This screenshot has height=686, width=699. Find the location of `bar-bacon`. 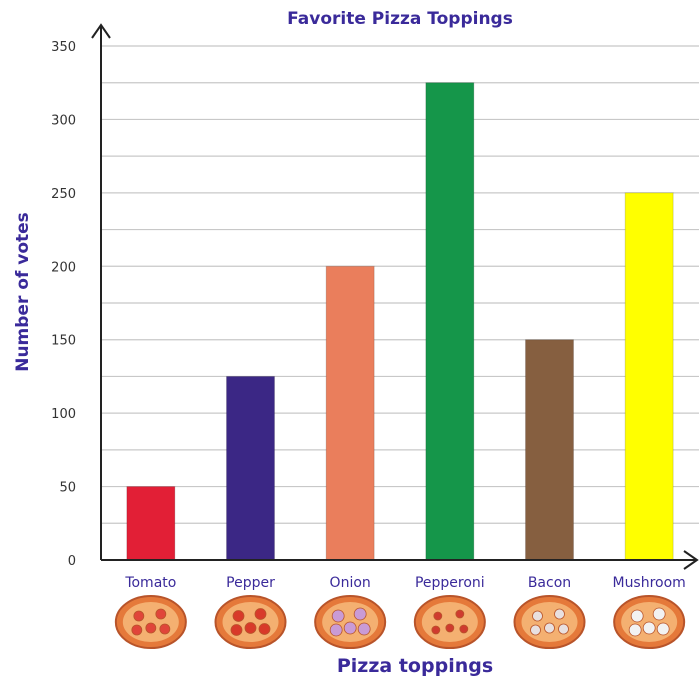

bar-bacon is located at coordinates (549, 450).